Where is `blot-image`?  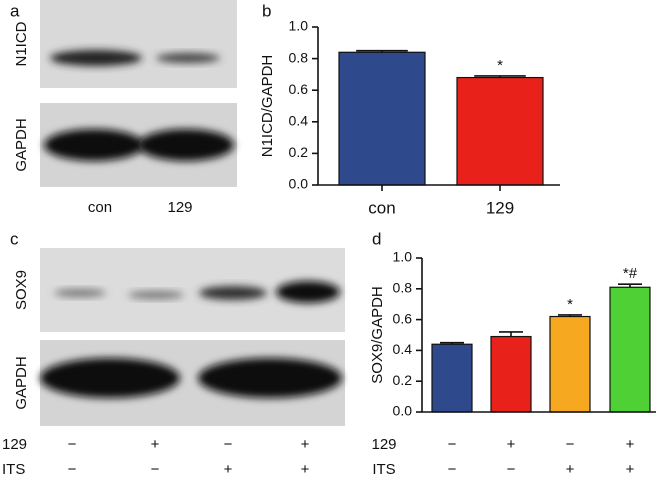
blot-image is located at coordinates (138, 44).